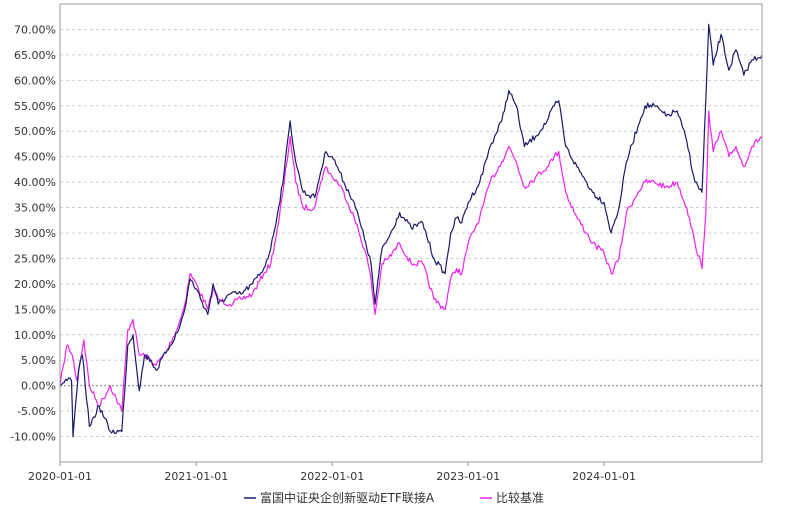 The width and height of the screenshot is (800, 516). Describe the element at coordinates (35, 208) in the screenshot. I see `y-tick-label: 35.00%` at that location.